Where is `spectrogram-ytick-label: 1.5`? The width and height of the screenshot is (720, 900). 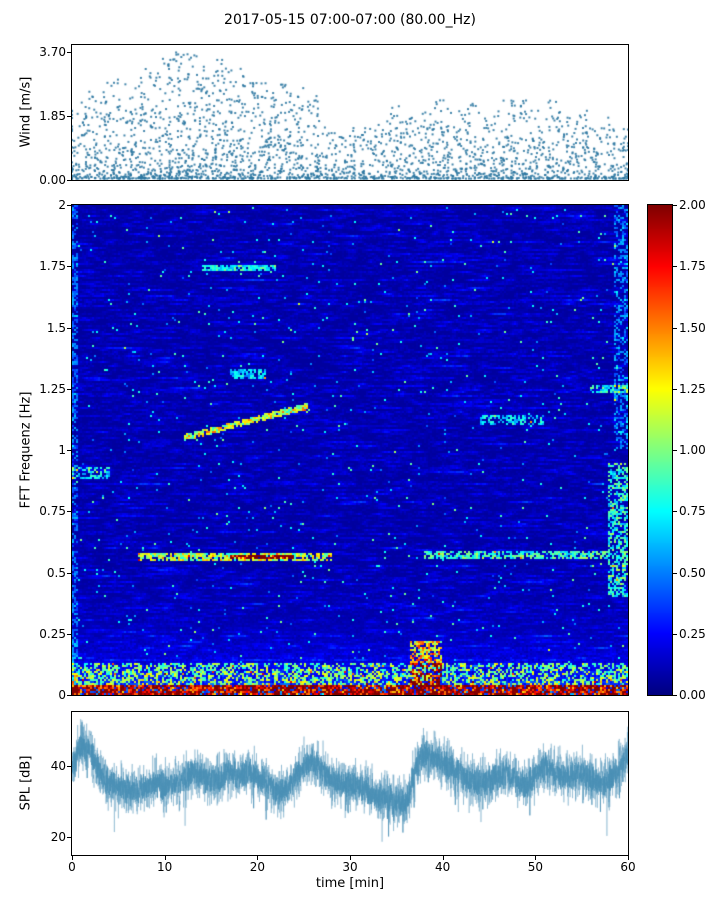
spectrogram-ytick-label: 1.5 is located at coordinates (56, 327).